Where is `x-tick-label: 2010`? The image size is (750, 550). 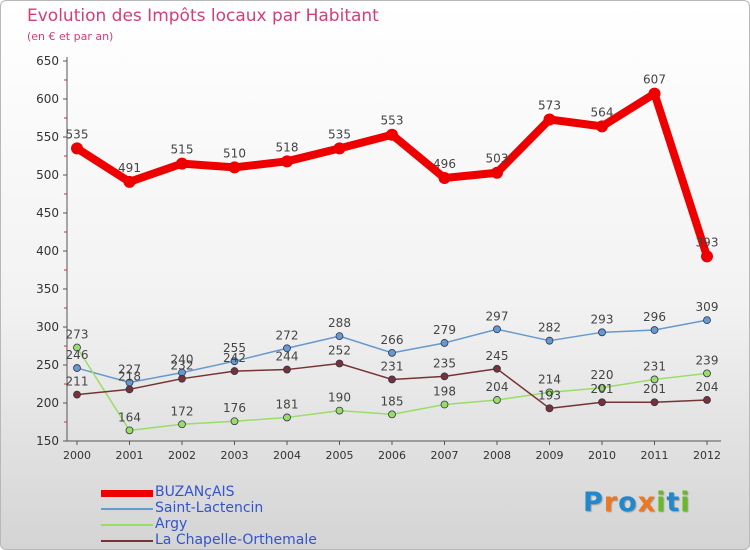 x-tick-label: 2010 is located at coordinates (602, 455).